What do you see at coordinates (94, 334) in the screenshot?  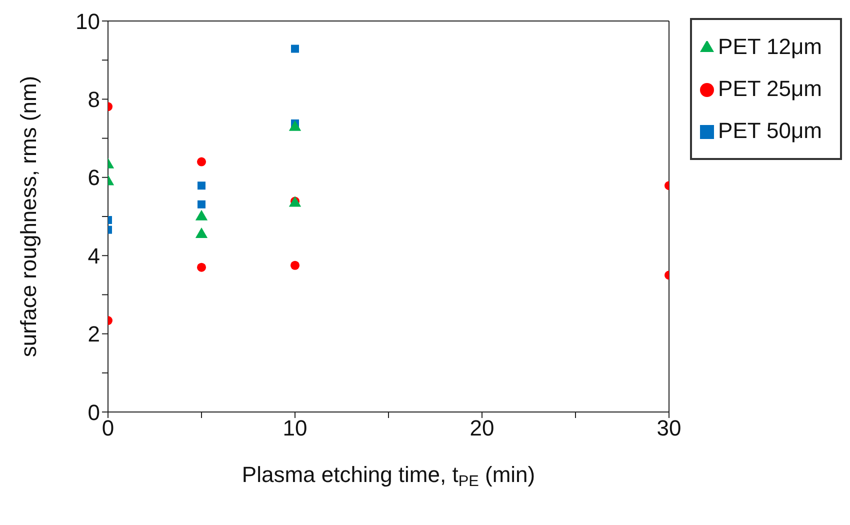 I see `y-tick-label: 2` at bounding box center [94, 334].